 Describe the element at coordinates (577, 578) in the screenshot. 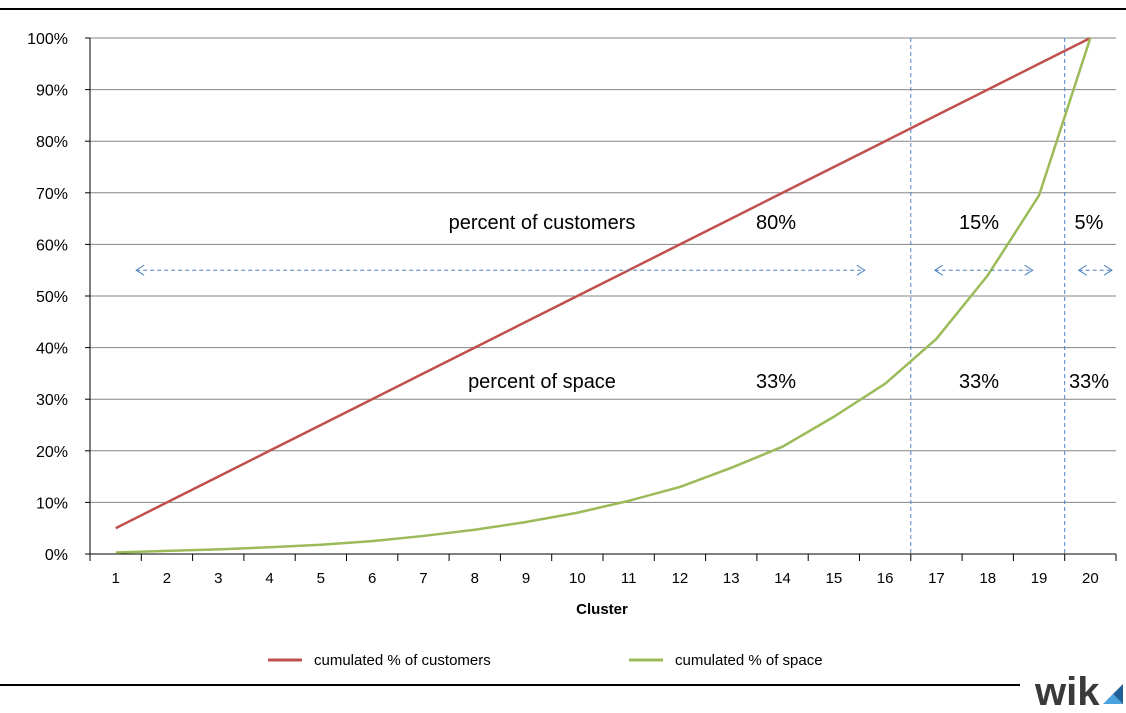

I see `x-tick-label-10: 10` at that location.